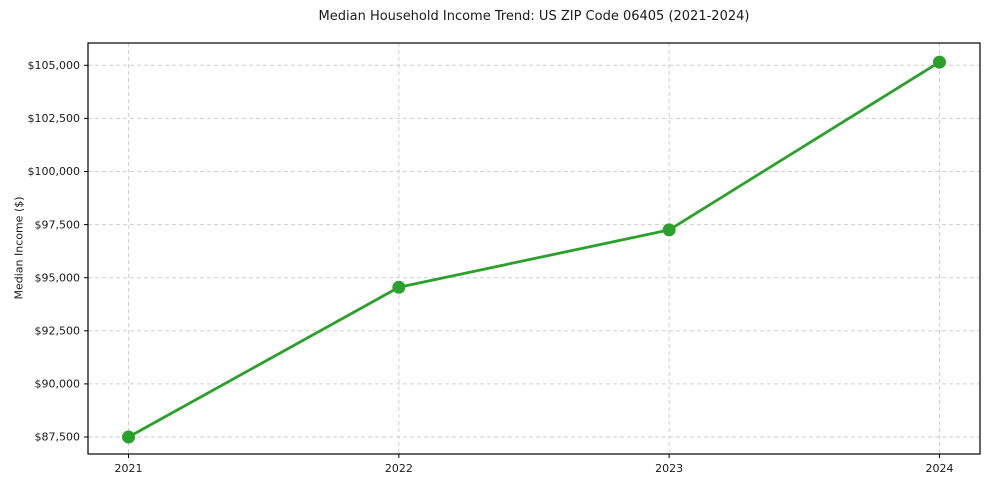 The image size is (989, 490). I want to click on x-tick-label: 2024, so click(939, 468).